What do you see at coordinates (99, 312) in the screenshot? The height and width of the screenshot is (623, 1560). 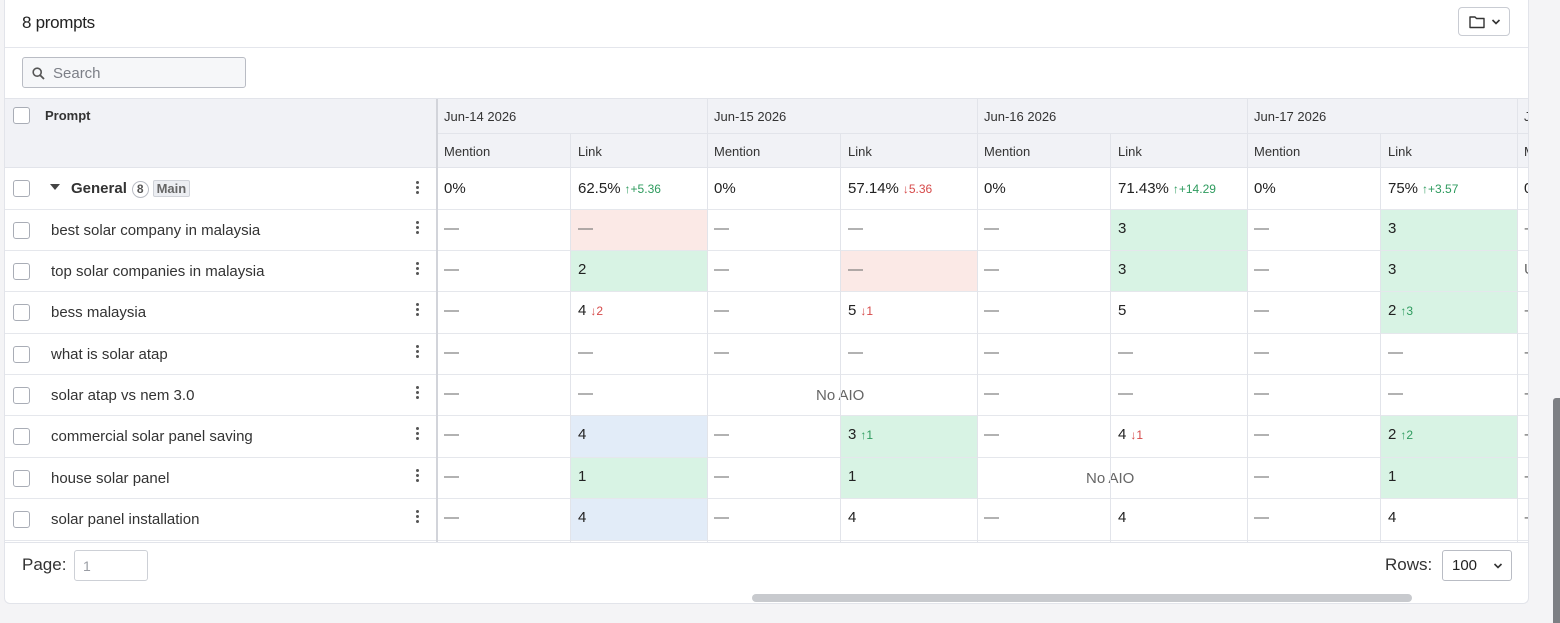 I see `prompt-label: bess malaysia` at bounding box center [99, 312].